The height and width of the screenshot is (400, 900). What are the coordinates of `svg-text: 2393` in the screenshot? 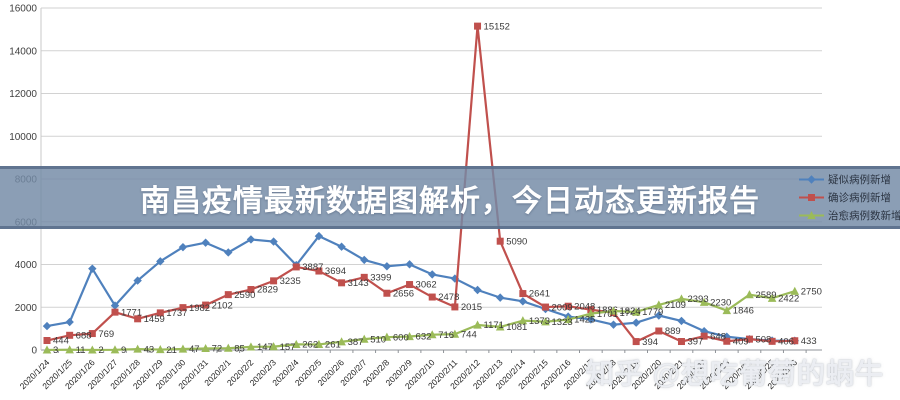 It's located at (697, 299).